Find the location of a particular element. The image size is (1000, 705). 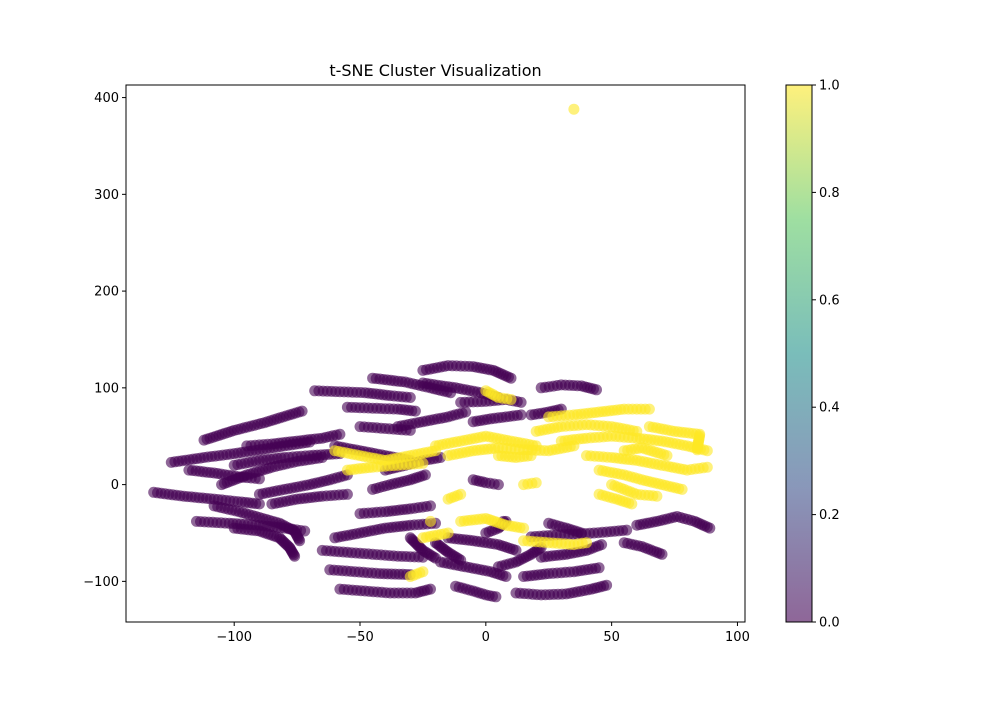

colorbar-tick-label: 0.6 is located at coordinates (829, 300).